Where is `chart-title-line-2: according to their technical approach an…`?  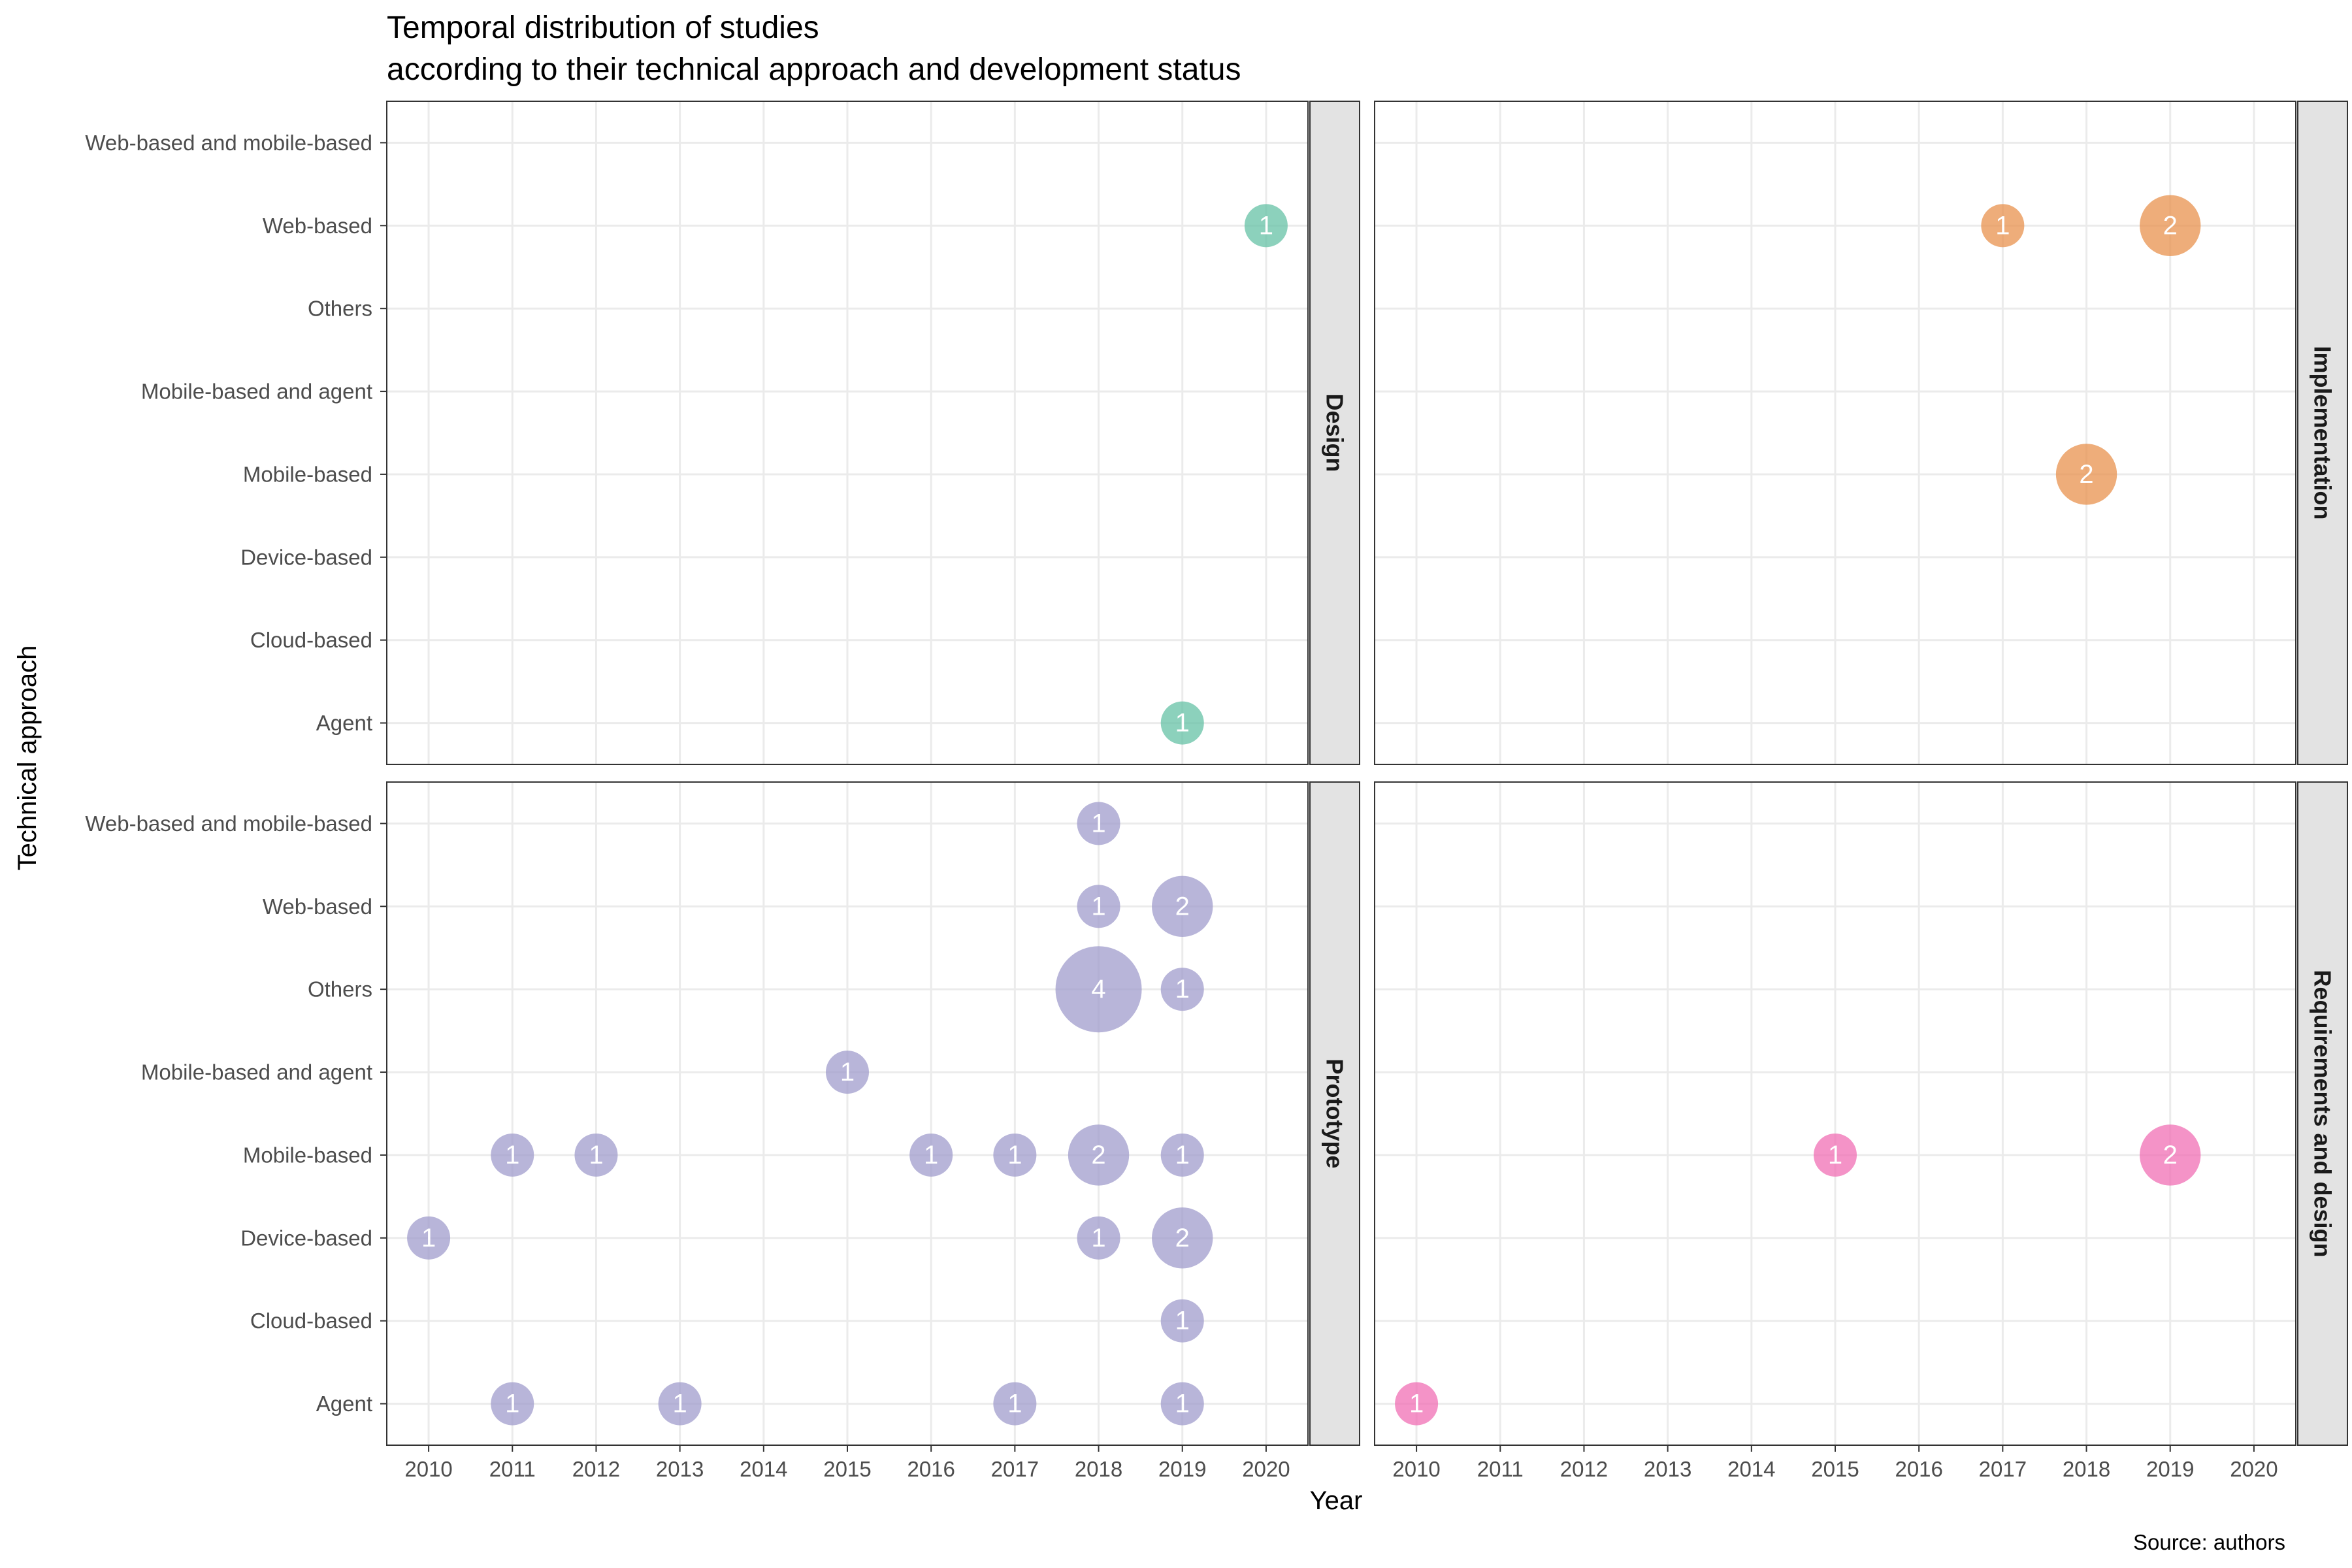 chart-title-line-2: according to their technical approach an… is located at coordinates (814, 69).